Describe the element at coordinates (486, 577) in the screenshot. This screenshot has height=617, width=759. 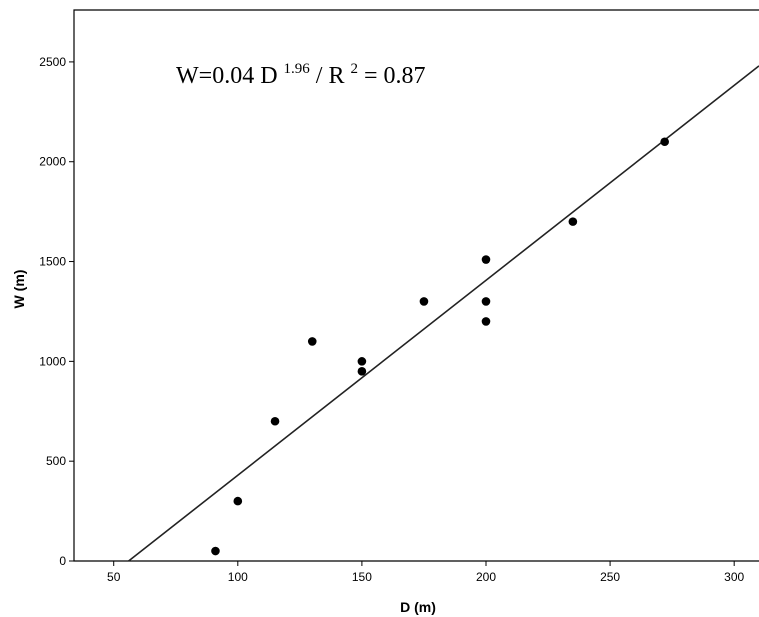
I see `x-tick-label: 200` at that location.